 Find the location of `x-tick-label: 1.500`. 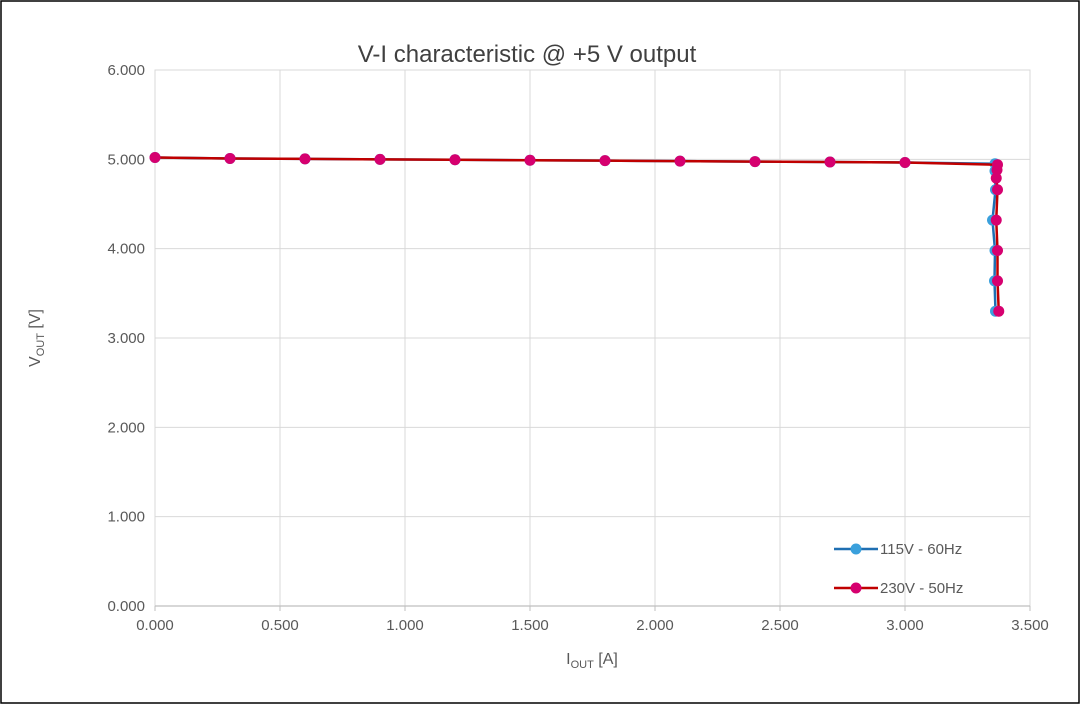

x-tick-label: 1.500 is located at coordinates (530, 625).